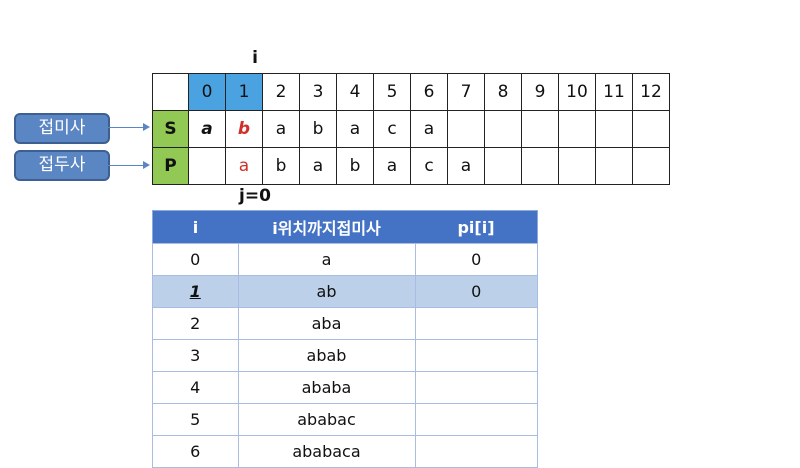 The height and width of the screenshot is (468, 800). Describe the element at coordinates (62, 165) in the screenshot. I see `prefix-box: 접두사` at that location.